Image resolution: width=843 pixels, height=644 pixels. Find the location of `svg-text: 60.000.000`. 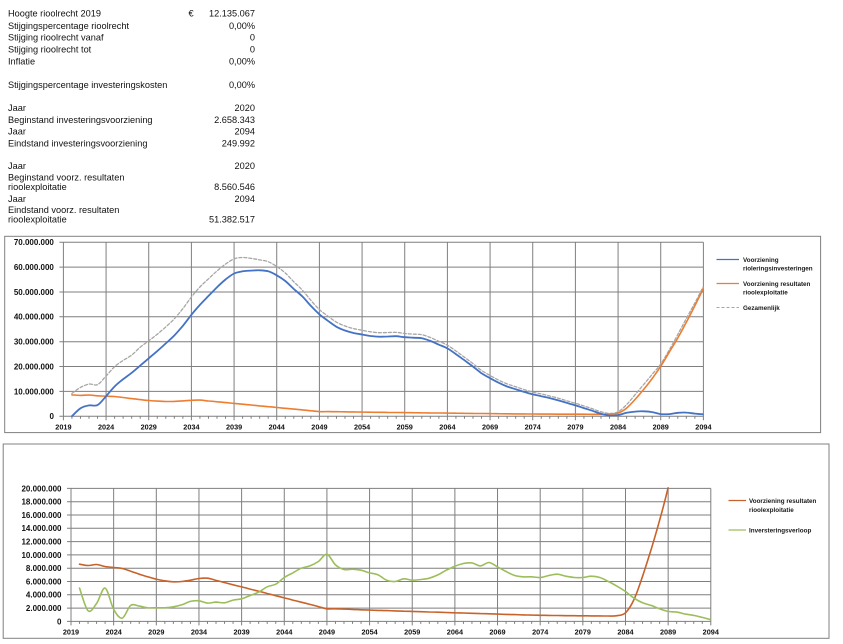

svg-text: 60.000.000 is located at coordinates (34, 267).